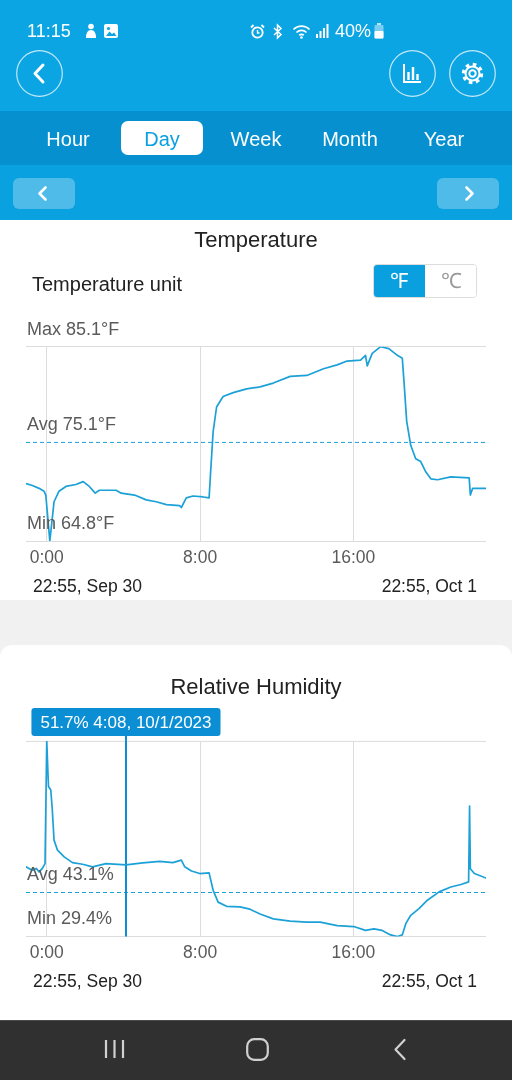 This screenshot has width=512, height=1080. Describe the element at coordinates (107, 284) in the screenshot. I see `text: Temperature unit` at that location.